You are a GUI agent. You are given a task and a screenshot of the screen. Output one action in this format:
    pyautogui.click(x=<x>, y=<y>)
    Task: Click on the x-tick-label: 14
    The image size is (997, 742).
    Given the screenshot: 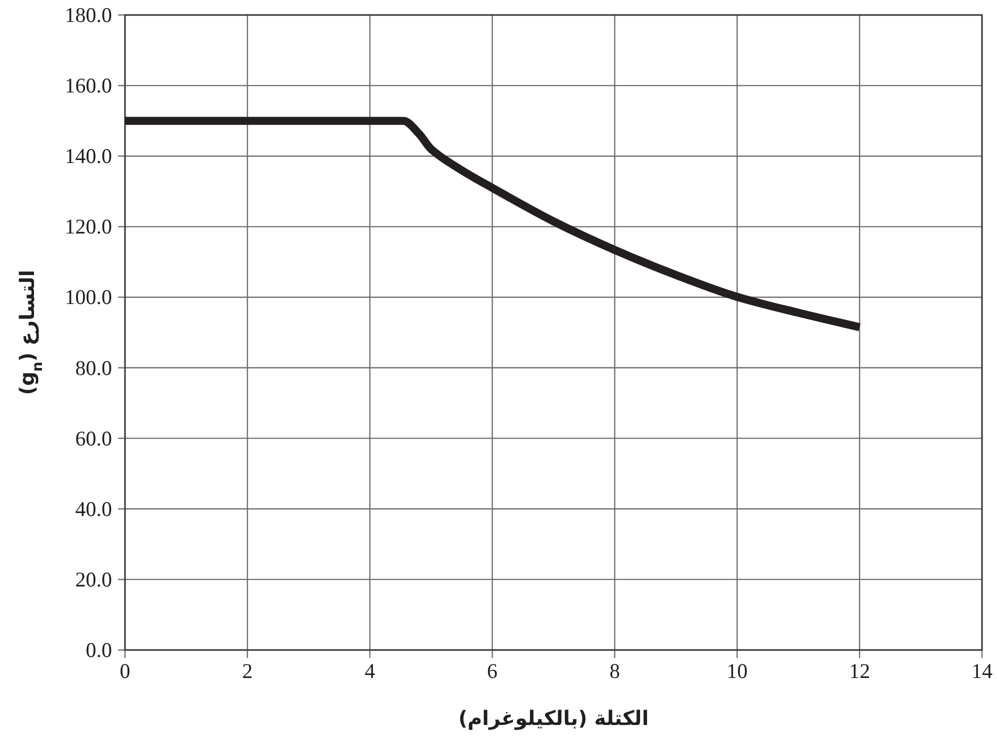 What is the action you would take?
    pyautogui.click(x=982, y=671)
    